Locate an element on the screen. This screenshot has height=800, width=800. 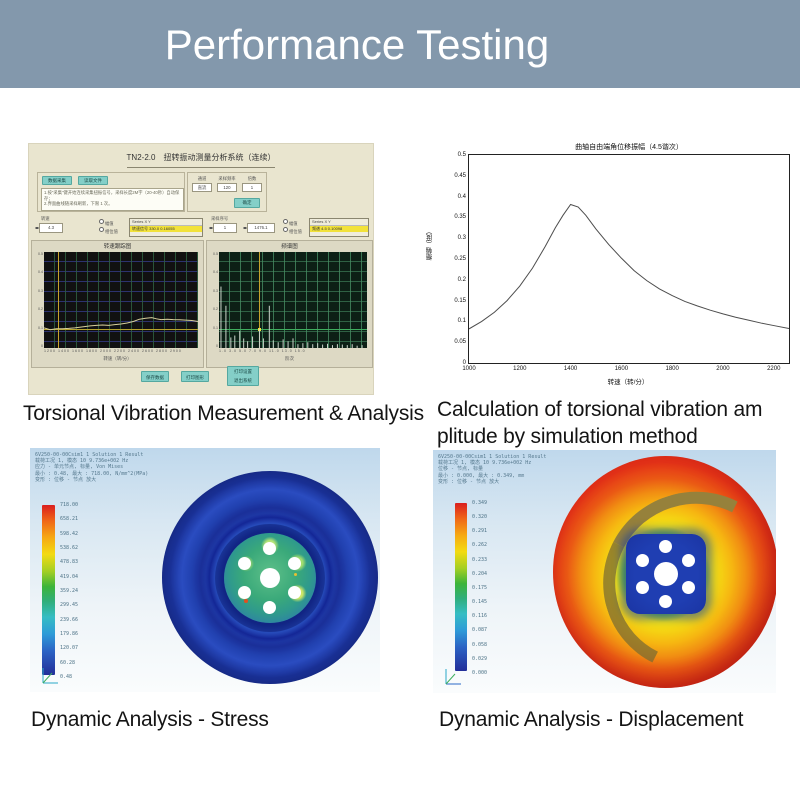
colorbar-value: 239.66 is located at coordinates (69, 619).